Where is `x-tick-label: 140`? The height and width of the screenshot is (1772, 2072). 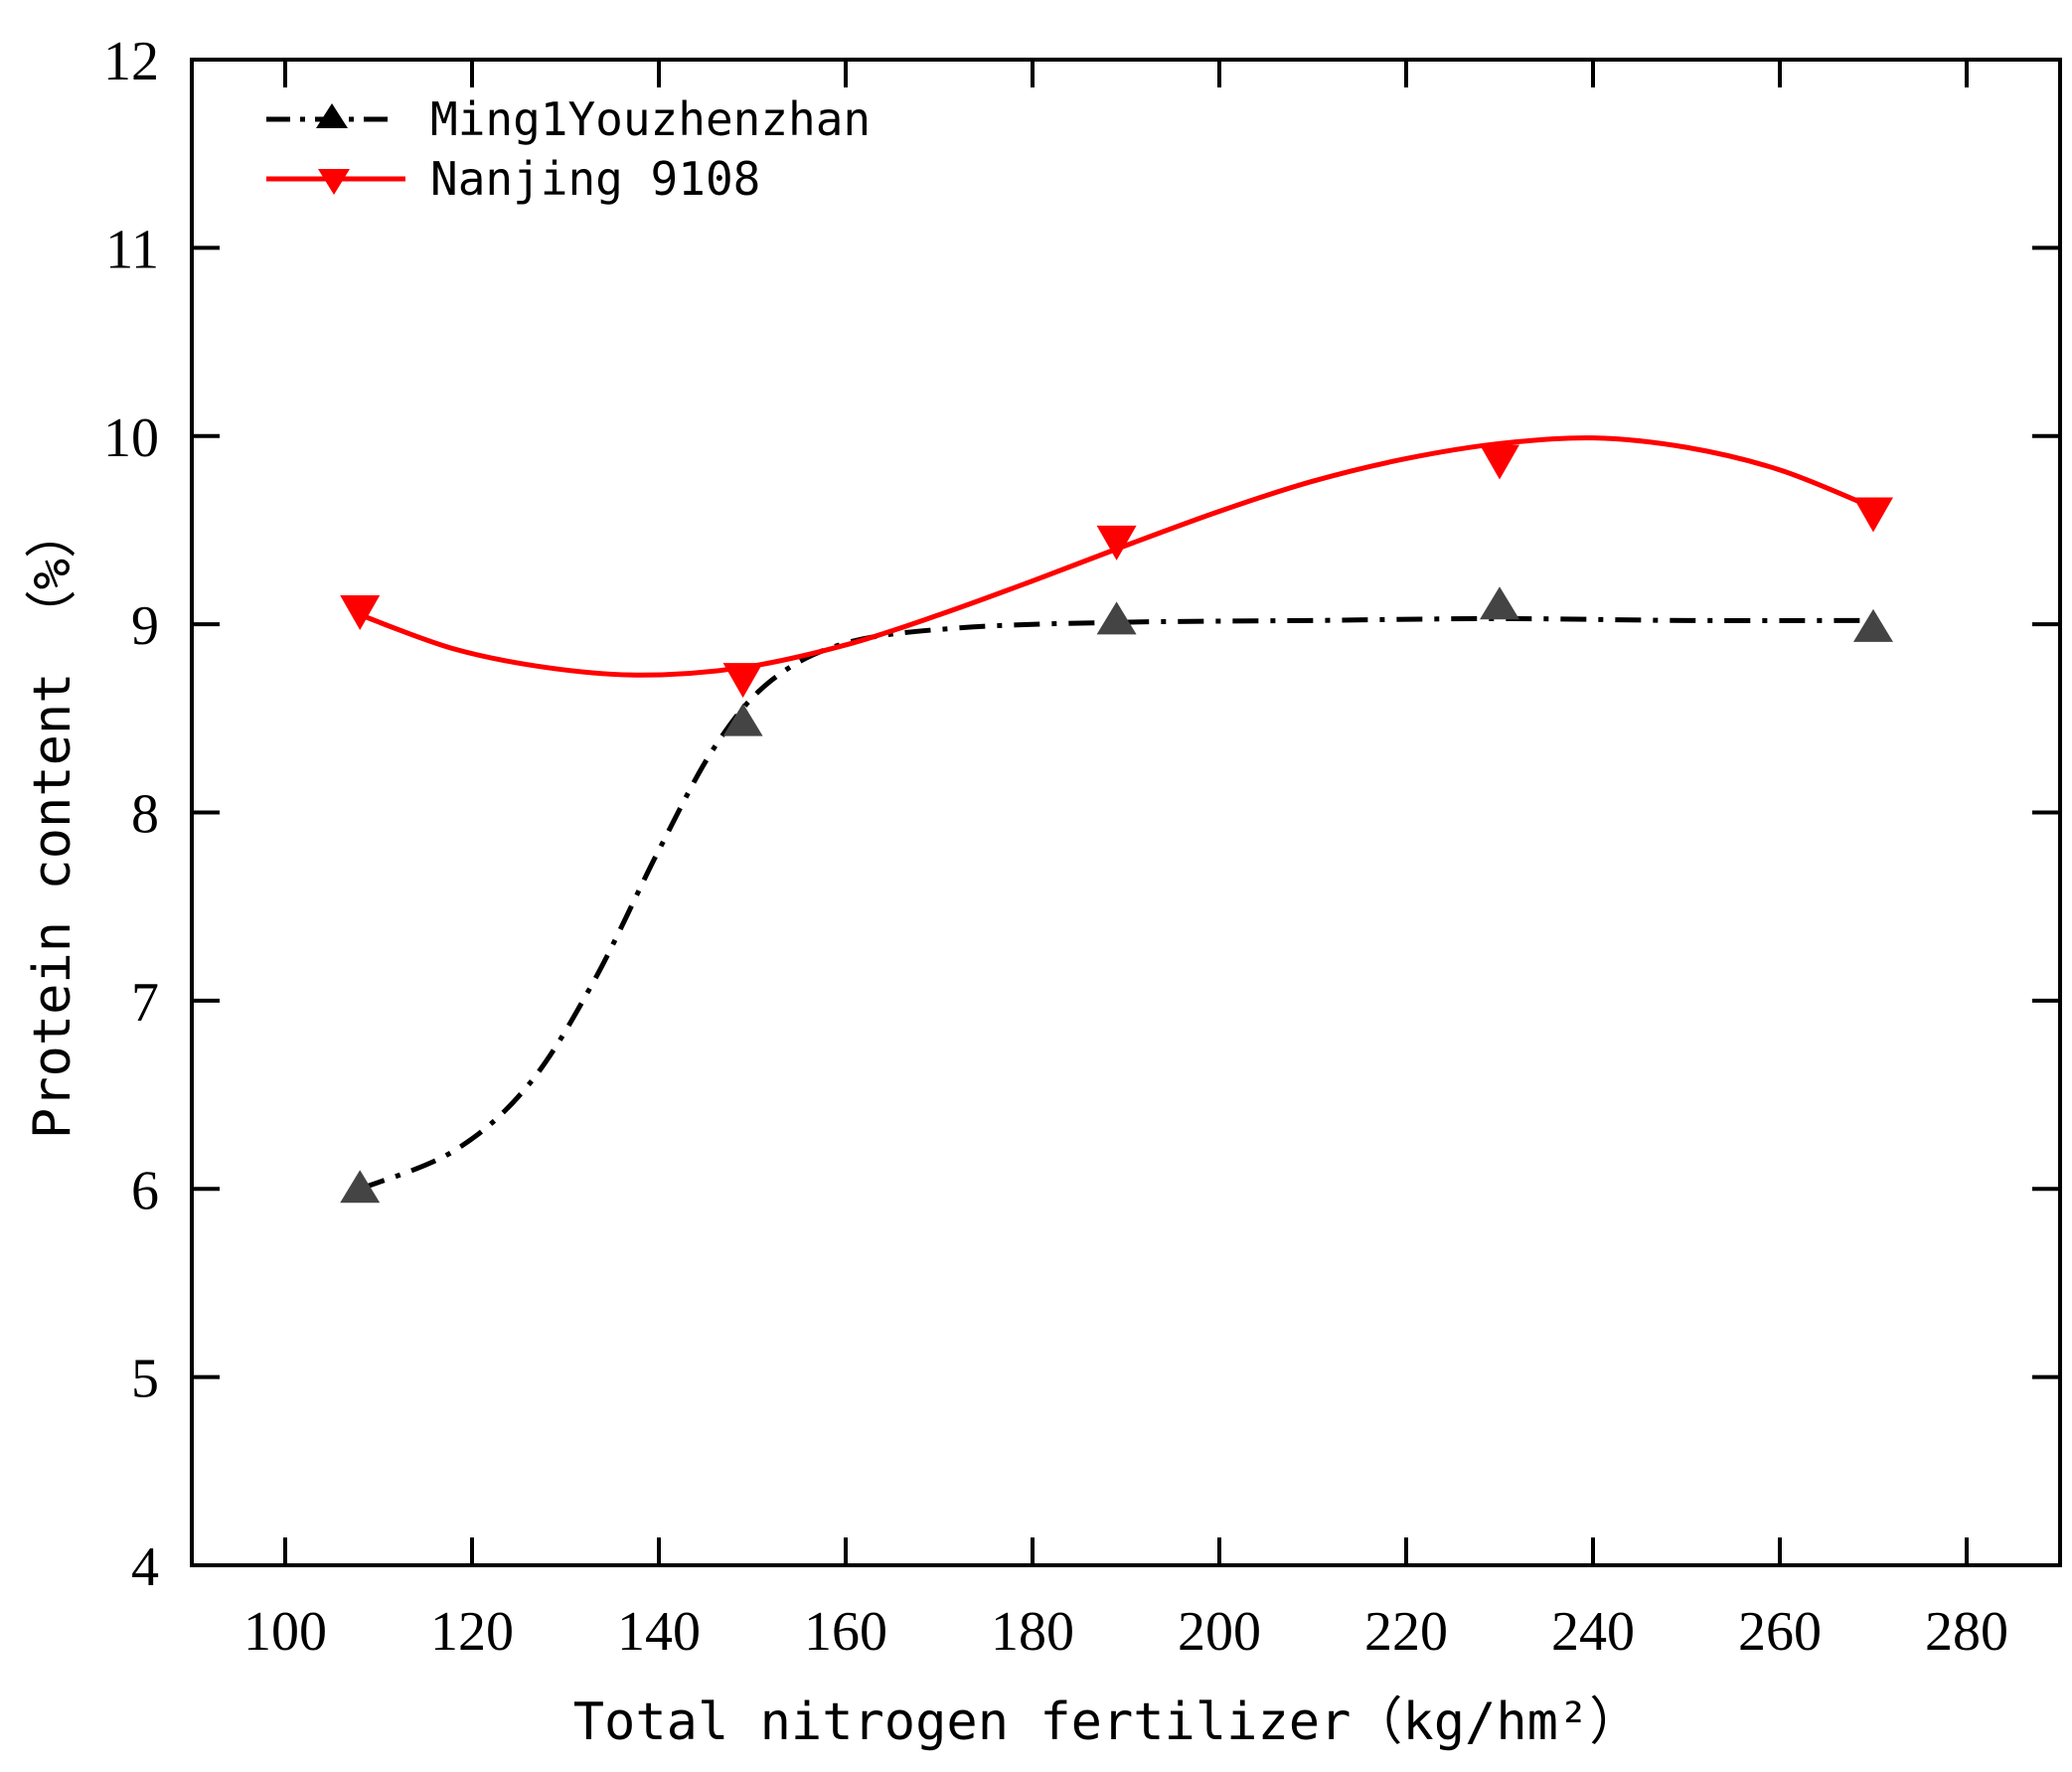
x-tick-label: 140 is located at coordinates (659, 1632).